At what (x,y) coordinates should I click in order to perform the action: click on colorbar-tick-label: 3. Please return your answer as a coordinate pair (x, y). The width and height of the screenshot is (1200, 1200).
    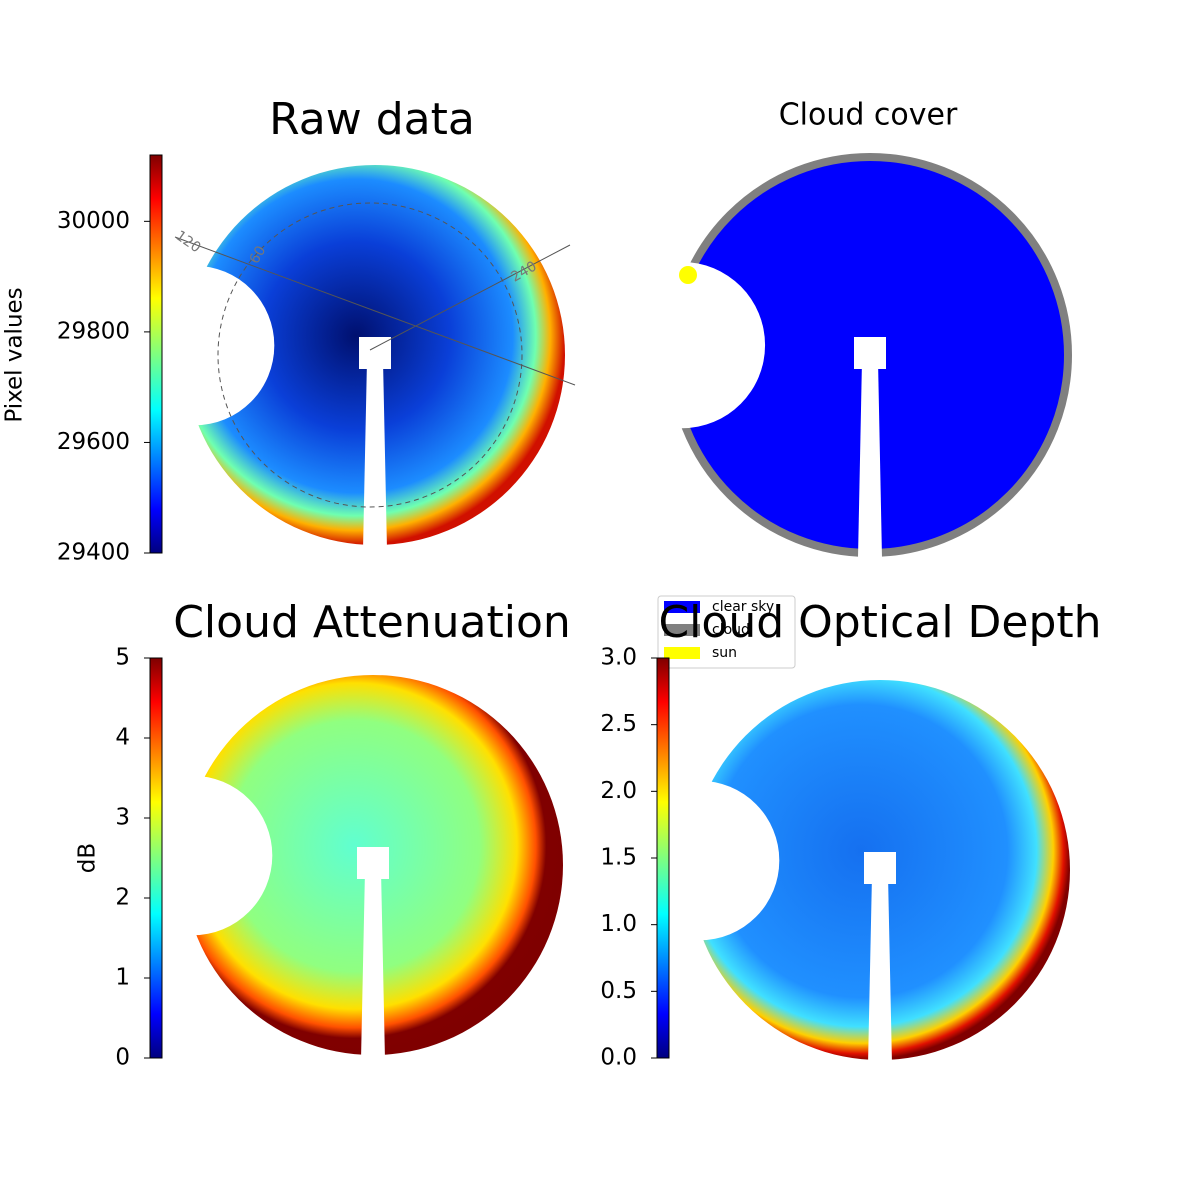
    Looking at the image, I should click on (122, 818).